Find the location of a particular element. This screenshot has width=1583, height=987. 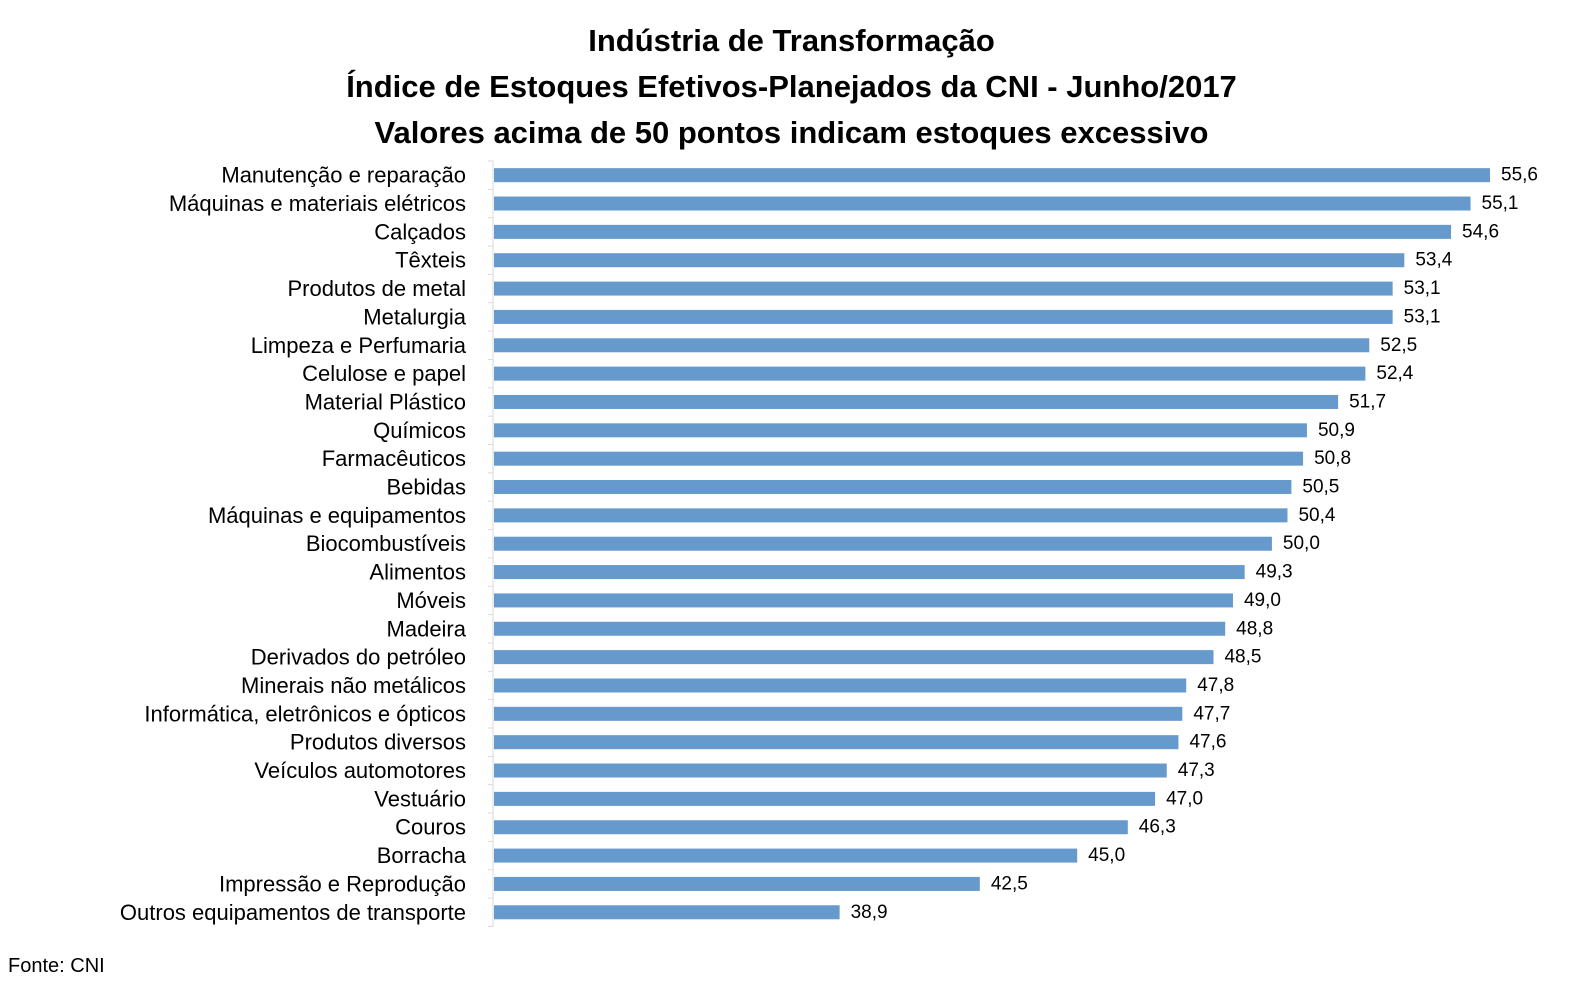

data-label: 50,4 is located at coordinates (1316, 515).